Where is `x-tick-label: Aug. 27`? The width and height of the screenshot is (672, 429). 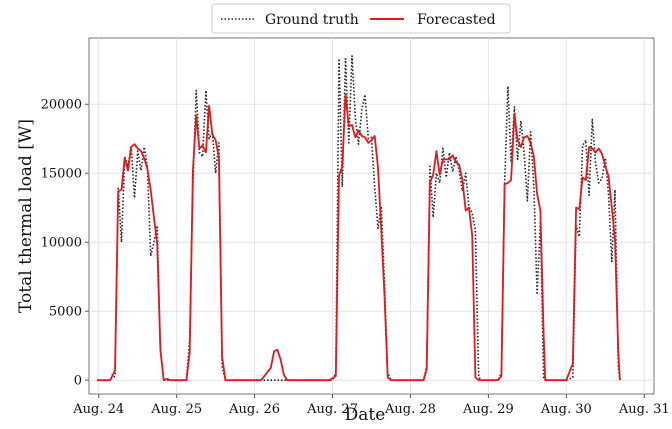 x-tick-label: Aug. 27 is located at coordinates (332, 409).